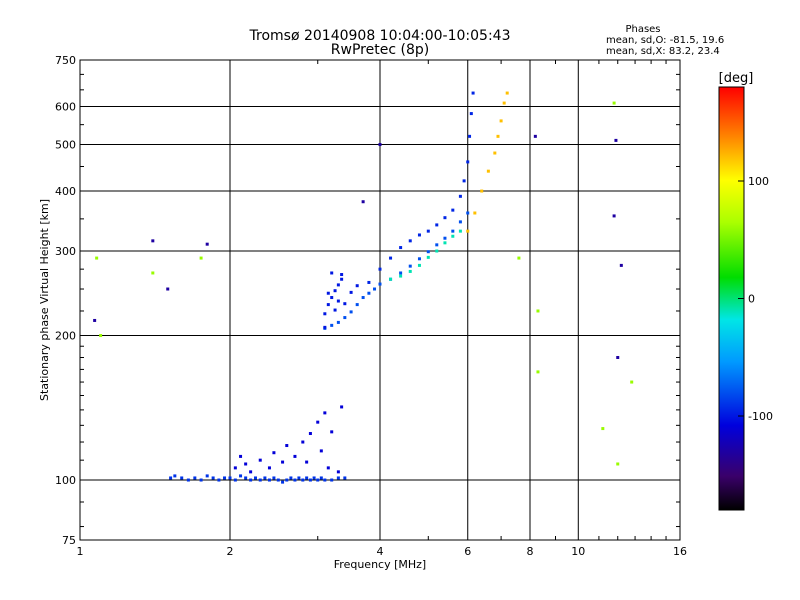 This screenshot has height=600, width=800. What do you see at coordinates (65, 60) in the screenshot?
I see `y-tick-label: 750` at bounding box center [65, 60].